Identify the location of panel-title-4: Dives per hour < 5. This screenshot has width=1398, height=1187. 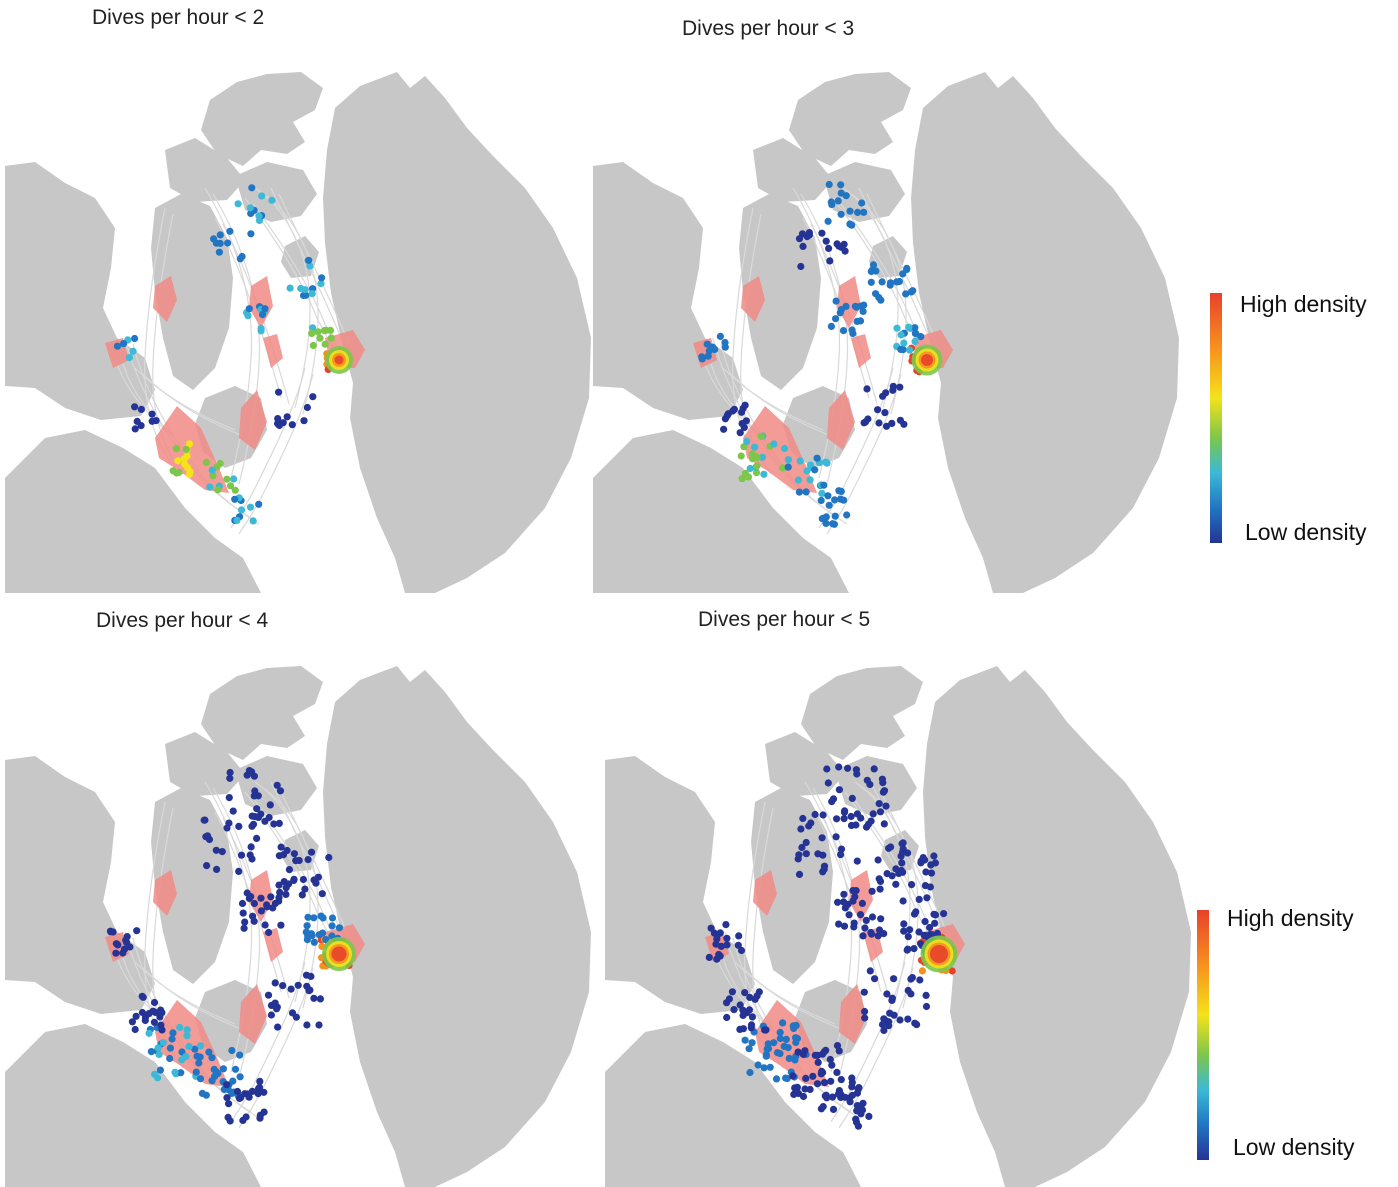
(784, 619).